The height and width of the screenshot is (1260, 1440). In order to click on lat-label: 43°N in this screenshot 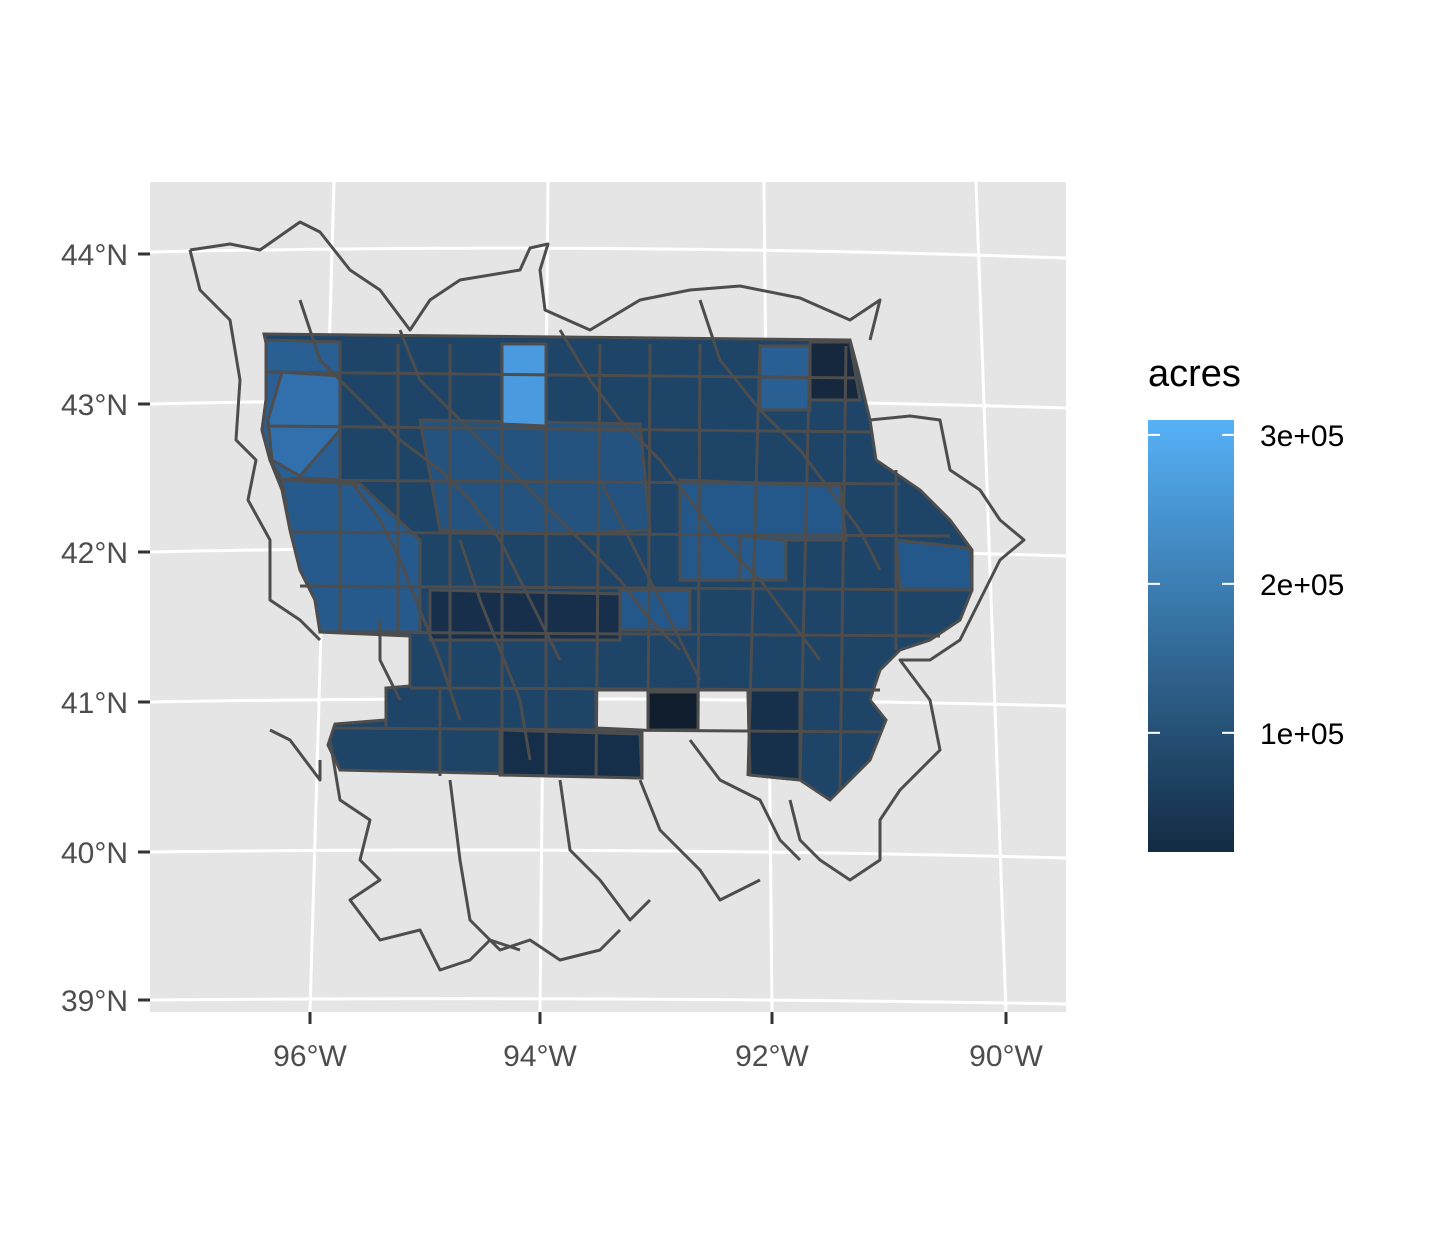, I will do `click(94, 405)`.